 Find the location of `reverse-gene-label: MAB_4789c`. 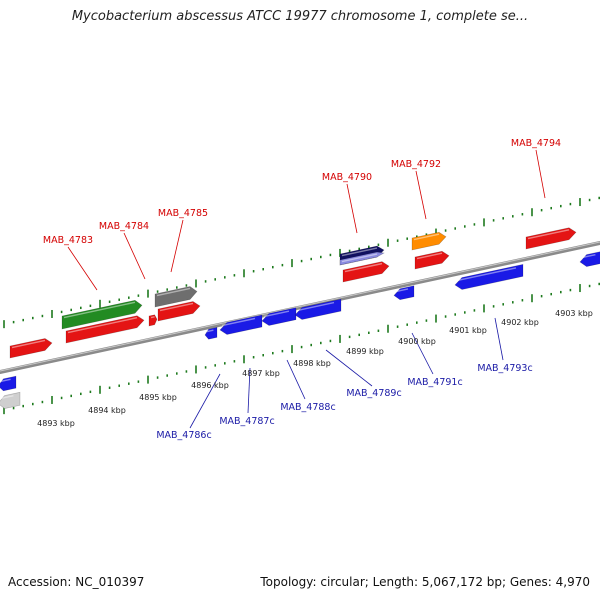

reverse-gene-label: MAB_4789c is located at coordinates (373, 393).